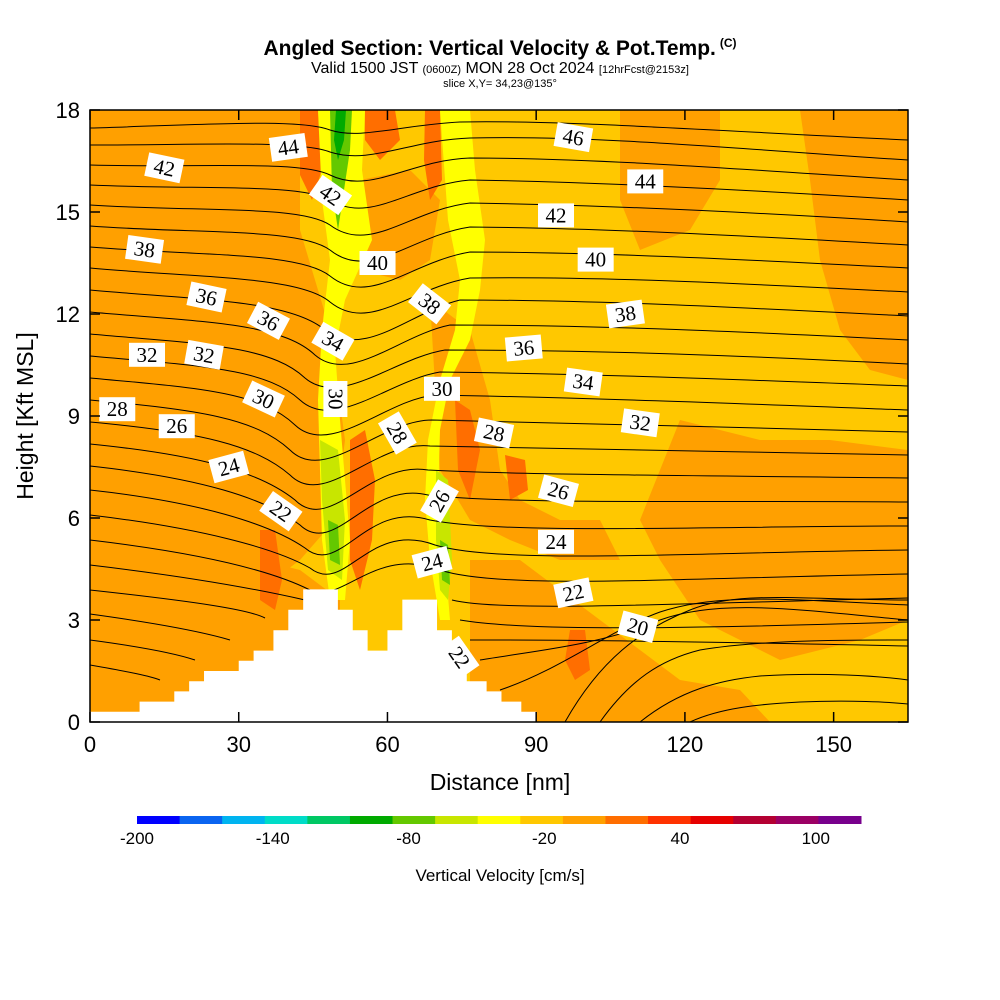  I want to click on contour-label: 20, so click(638, 627).